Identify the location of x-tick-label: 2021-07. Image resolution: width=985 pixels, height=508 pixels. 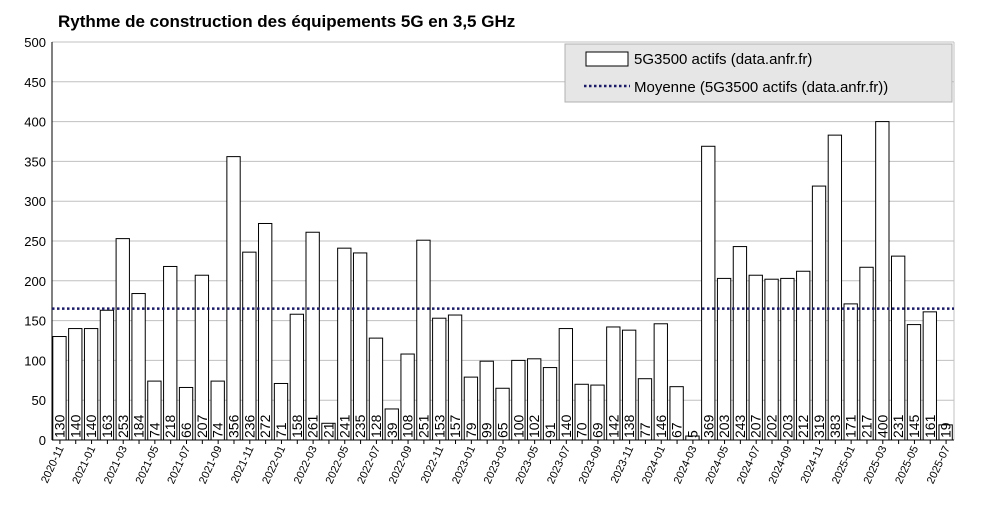
(179, 465).